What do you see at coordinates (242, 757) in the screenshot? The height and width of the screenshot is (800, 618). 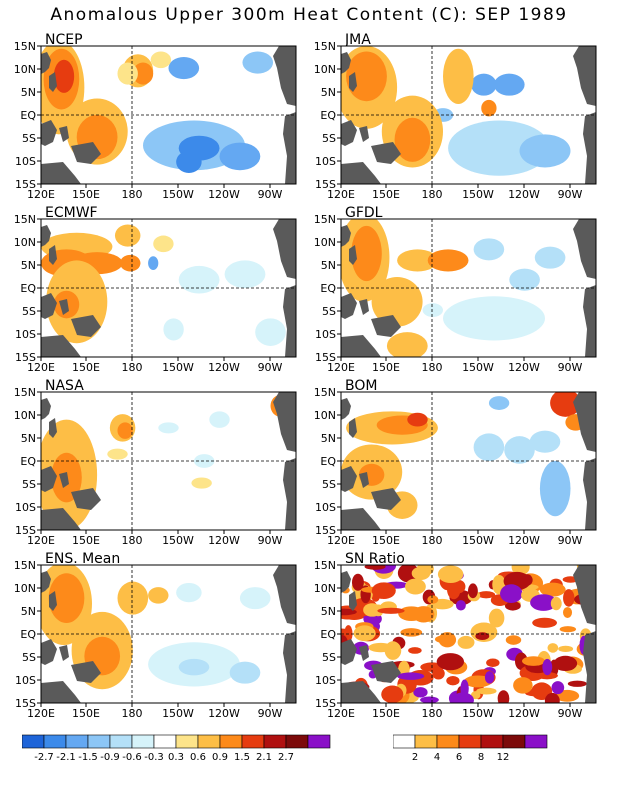 I see `colorbar-label: 1.5` at bounding box center [242, 757].